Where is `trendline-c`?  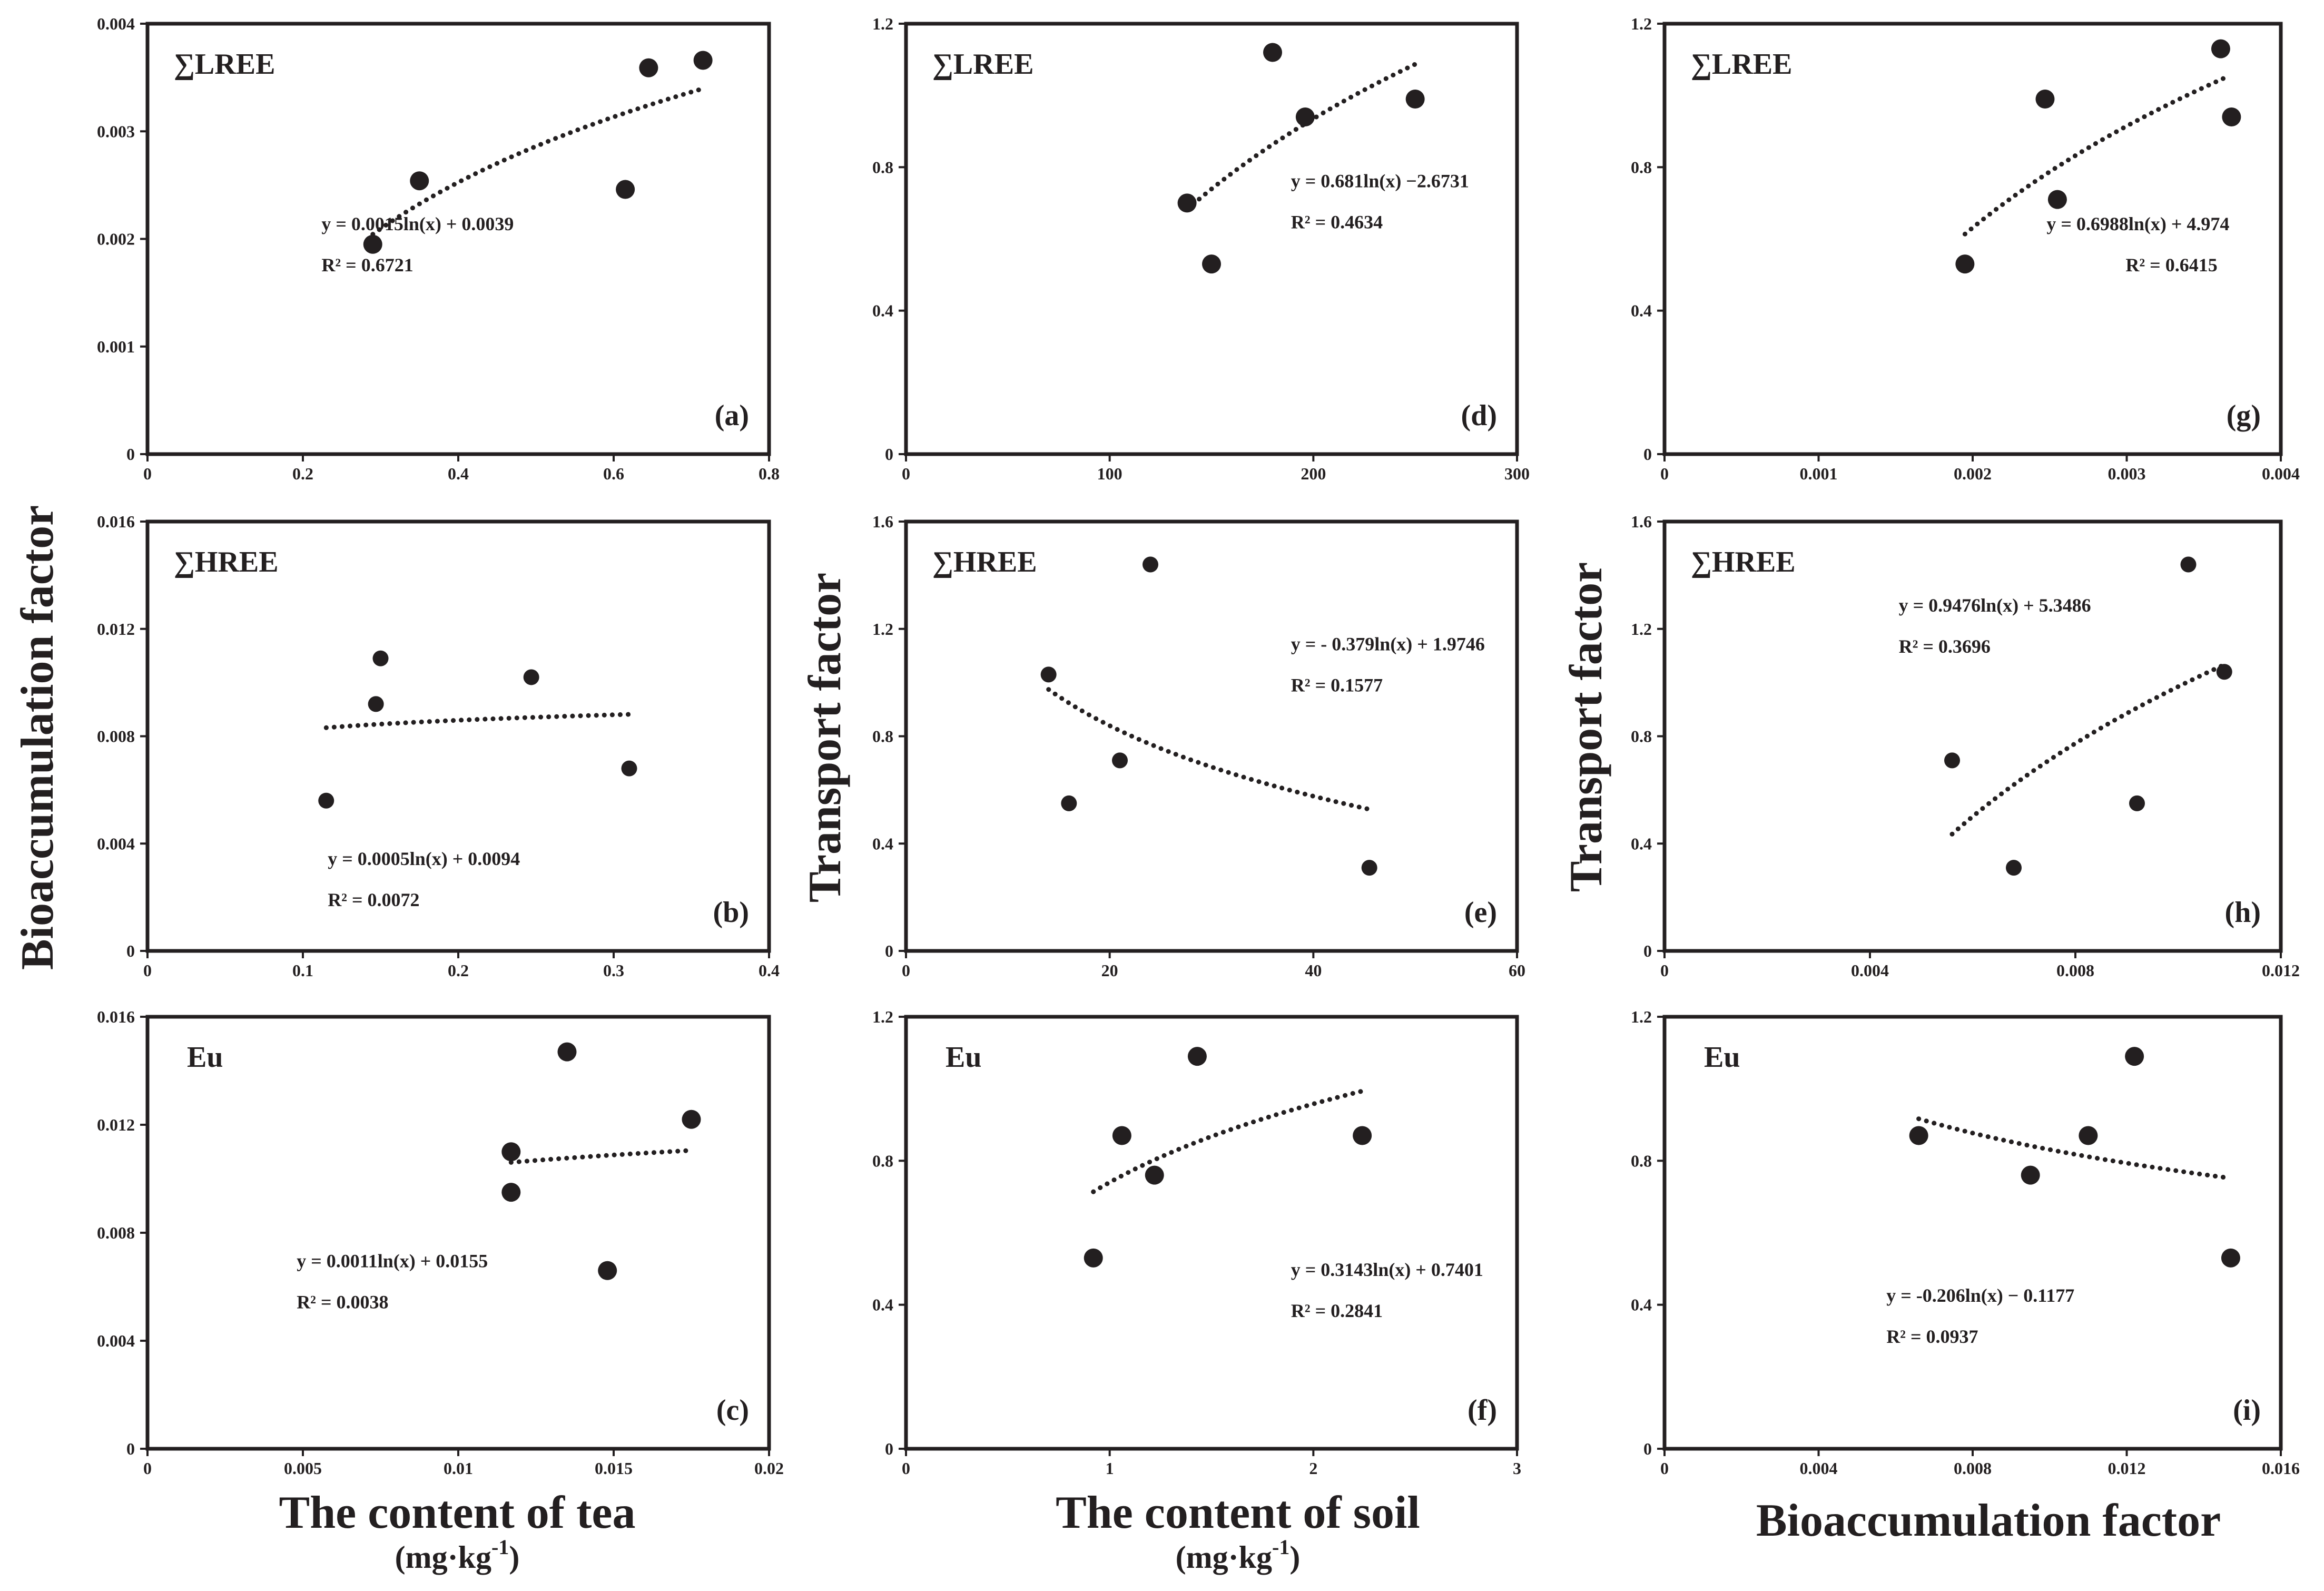
trendline-c is located at coordinates (601, 1156).